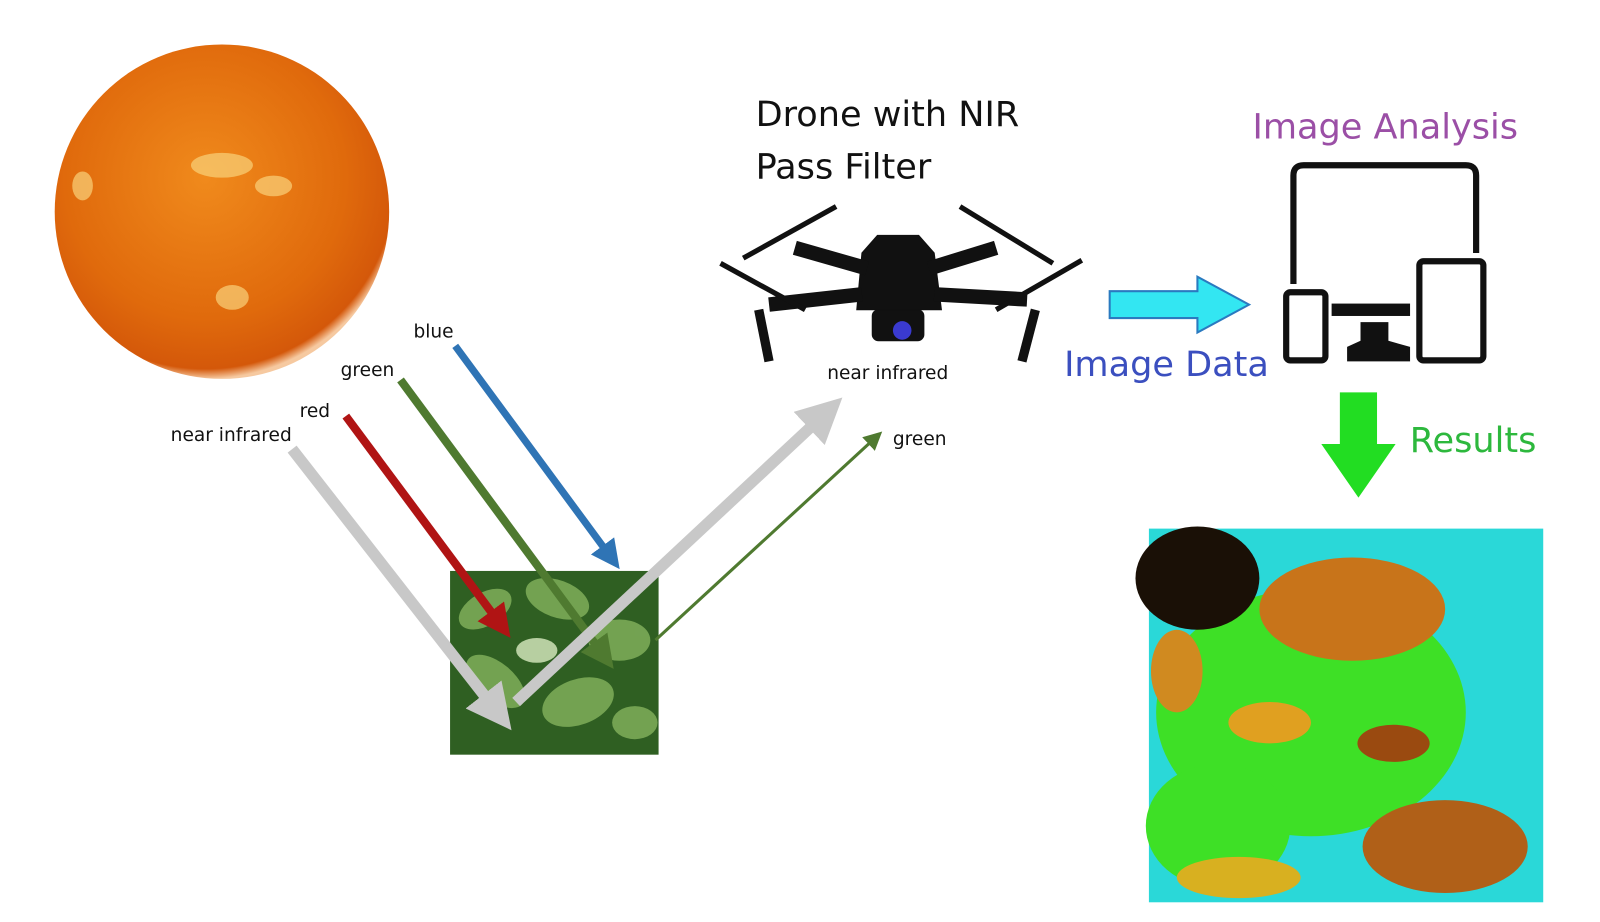 The image size is (1600, 922). What do you see at coordinates (1358, 445) in the screenshot?
I see `results-arrow` at bounding box center [1358, 445].